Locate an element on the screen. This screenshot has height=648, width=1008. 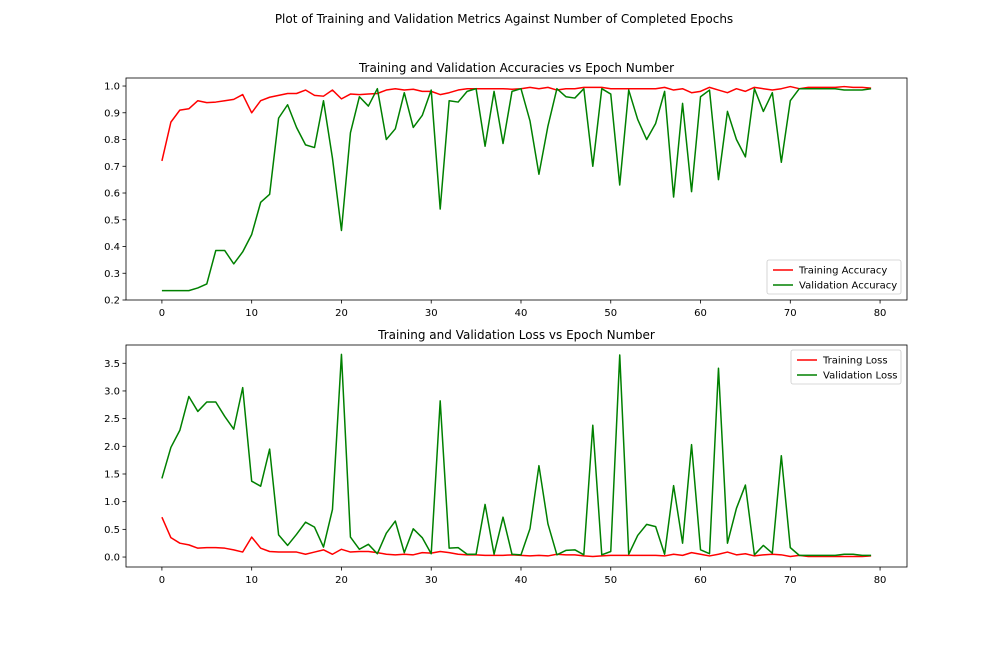
legend: Training Loss Validation Loss is located at coordinates (846, 367).